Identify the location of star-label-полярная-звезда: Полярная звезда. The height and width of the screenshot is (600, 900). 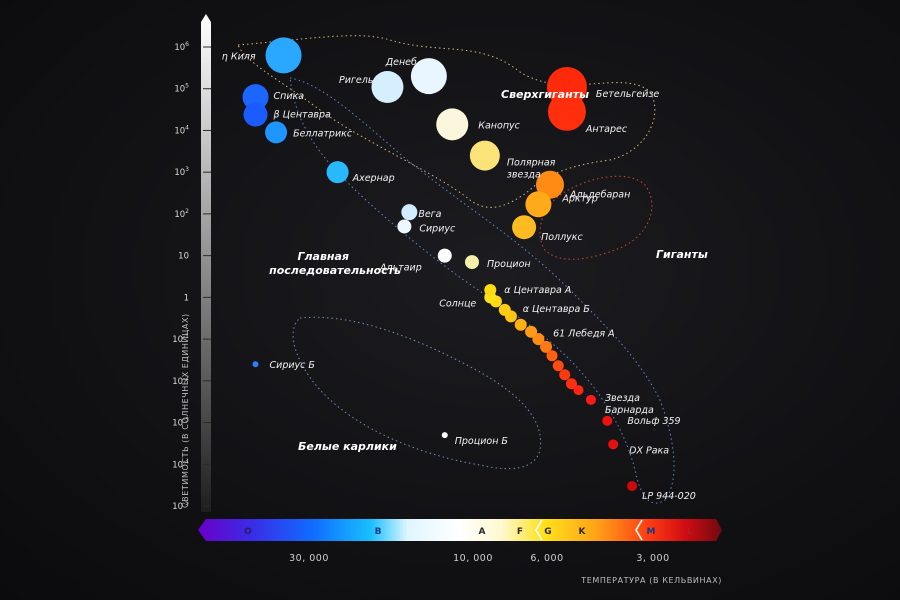
(531, 169).